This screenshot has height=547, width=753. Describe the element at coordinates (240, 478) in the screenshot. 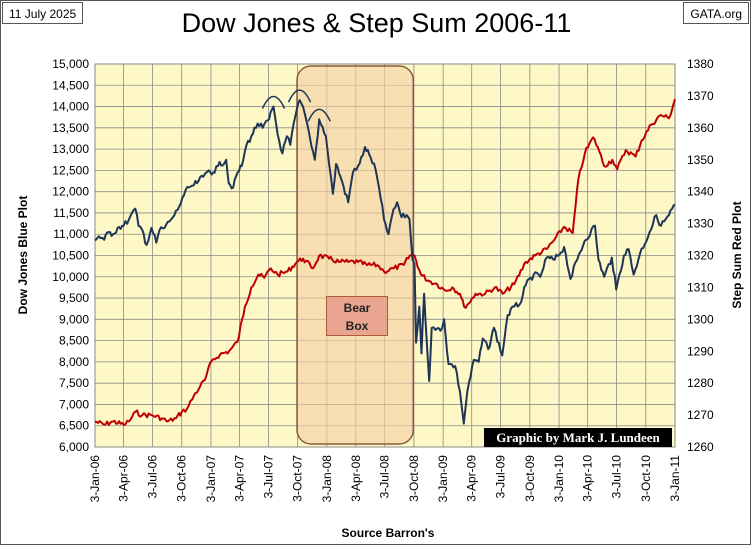

I see `x-tick-label: 3-Apr-07` at that location.